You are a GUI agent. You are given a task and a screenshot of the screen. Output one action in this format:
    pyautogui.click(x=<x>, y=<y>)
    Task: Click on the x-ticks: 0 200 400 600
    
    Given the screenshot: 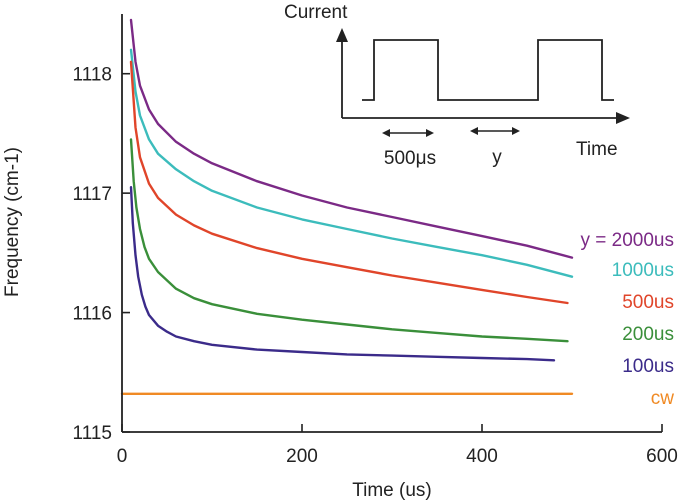 What is the action you would take?
    pyautogui.click(x=397, y=445)
    